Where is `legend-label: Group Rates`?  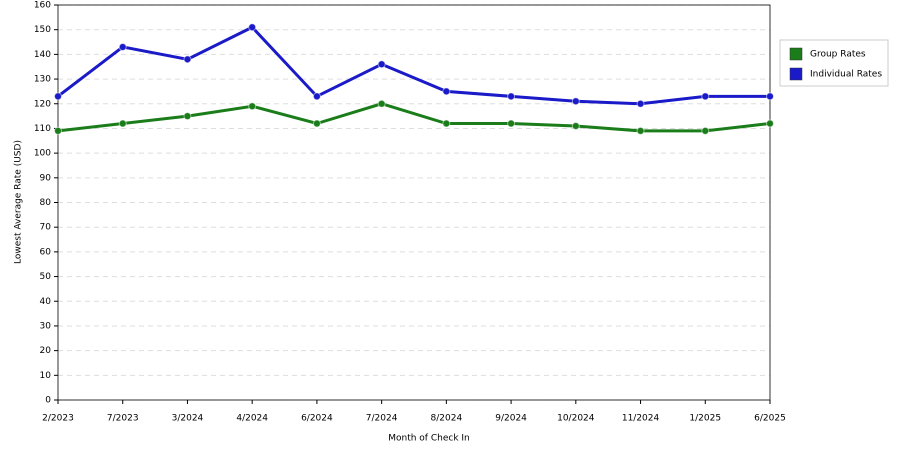 legend-label: Group Rates is located at coordinates (838, 55).